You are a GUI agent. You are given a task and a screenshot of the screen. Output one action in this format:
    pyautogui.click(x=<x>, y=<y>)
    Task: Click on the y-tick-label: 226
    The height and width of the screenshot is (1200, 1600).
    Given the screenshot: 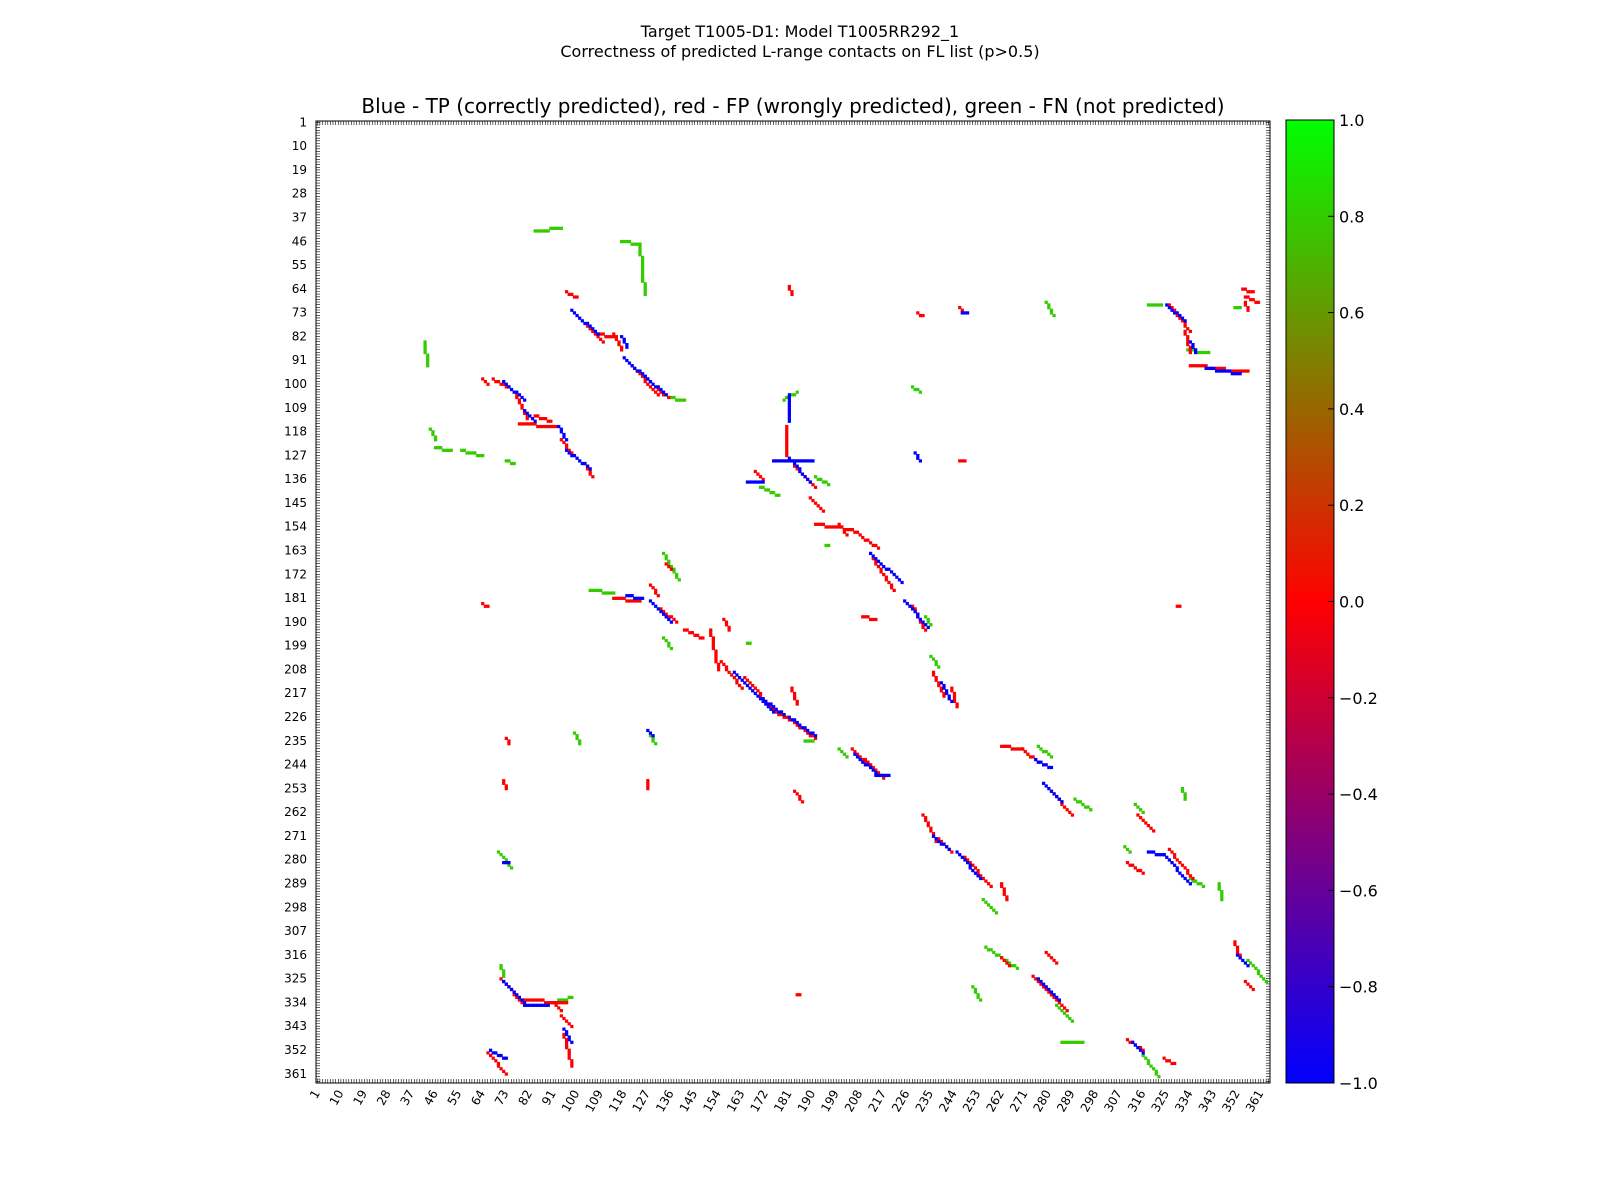 What is the action you would take?
    pyautogui.click(x=295, y=717)
    